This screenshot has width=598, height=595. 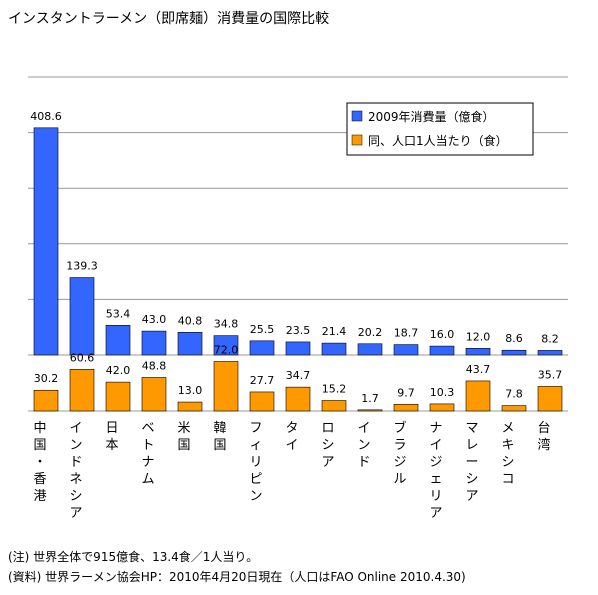 What do you see at coordinates (406, 333) in the screenshot?
I see `value-label-consumption: 18.7` at bounding box center [406, 333].